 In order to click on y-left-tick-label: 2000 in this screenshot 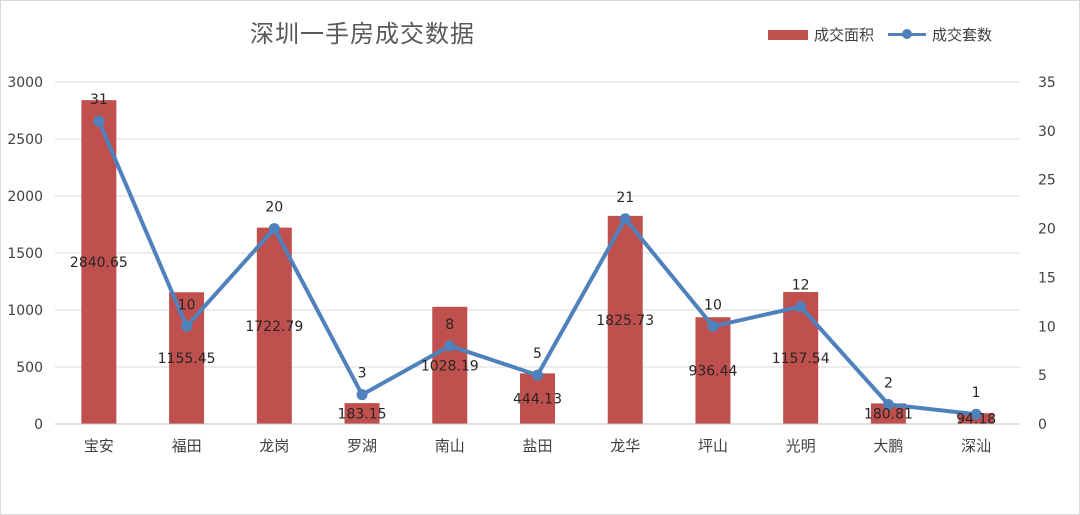, I will do `click(25, 197)`.